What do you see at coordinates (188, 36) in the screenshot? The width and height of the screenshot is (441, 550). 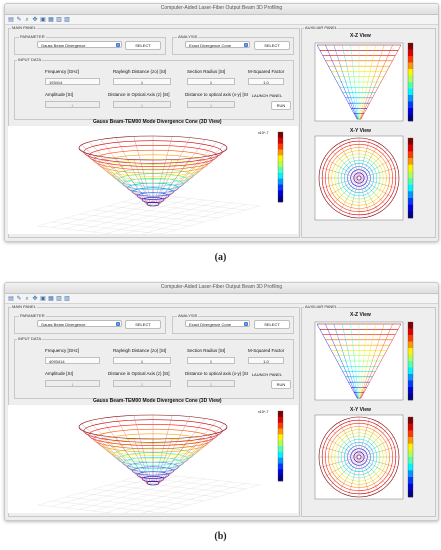 I see `analysis-label: ANALYSIS` at bounding box center [188, 36].